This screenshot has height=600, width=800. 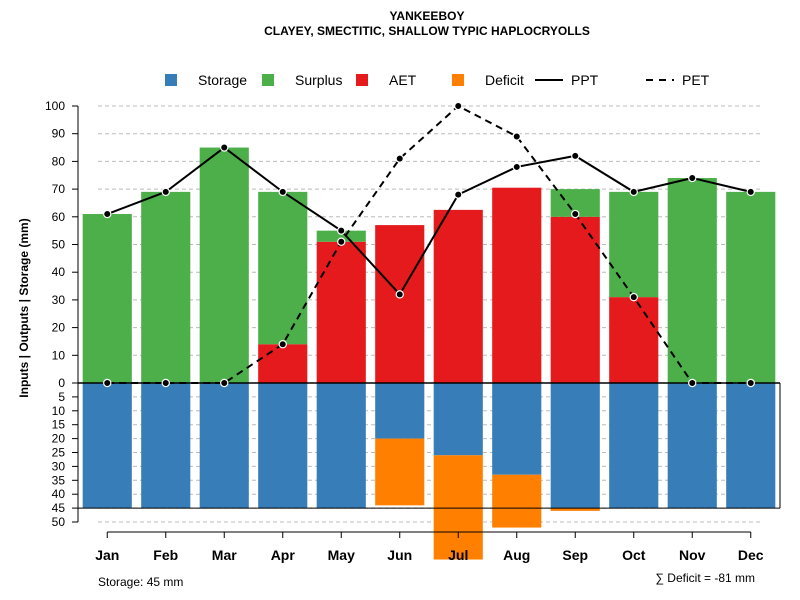 What do you see at coordinates (516, 167) in the screenshot?
I see `ppt-point-aug` at bounding box center [516, 167].